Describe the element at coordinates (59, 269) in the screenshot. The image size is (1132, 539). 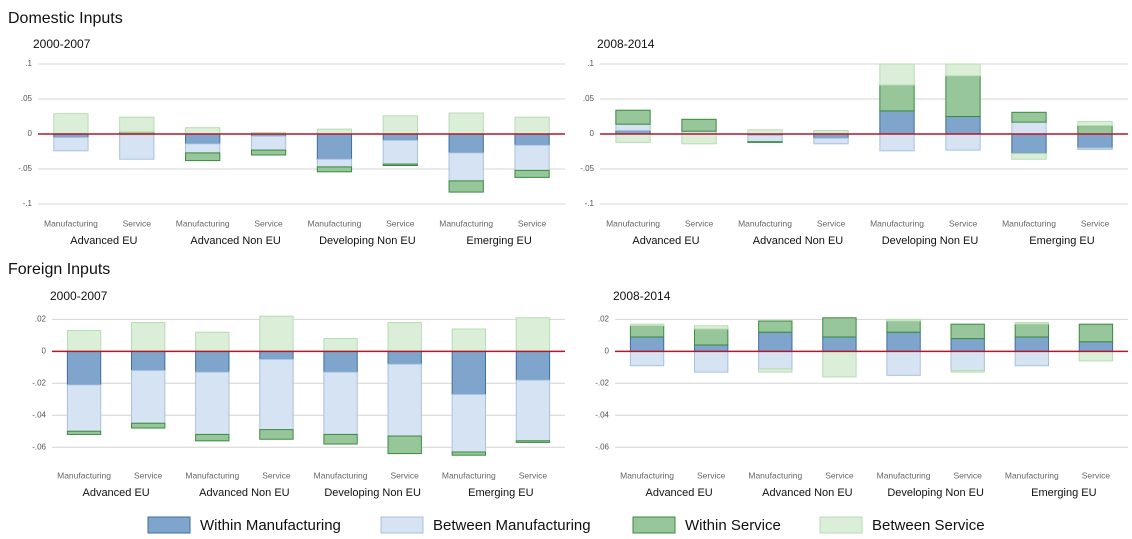
I see `section-title: Foreign Inputs` at that location.